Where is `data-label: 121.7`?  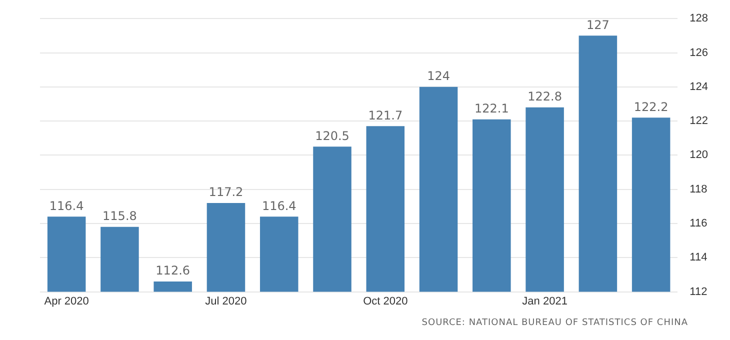
data-label: 121.7 is located at coordinates (385, 115).